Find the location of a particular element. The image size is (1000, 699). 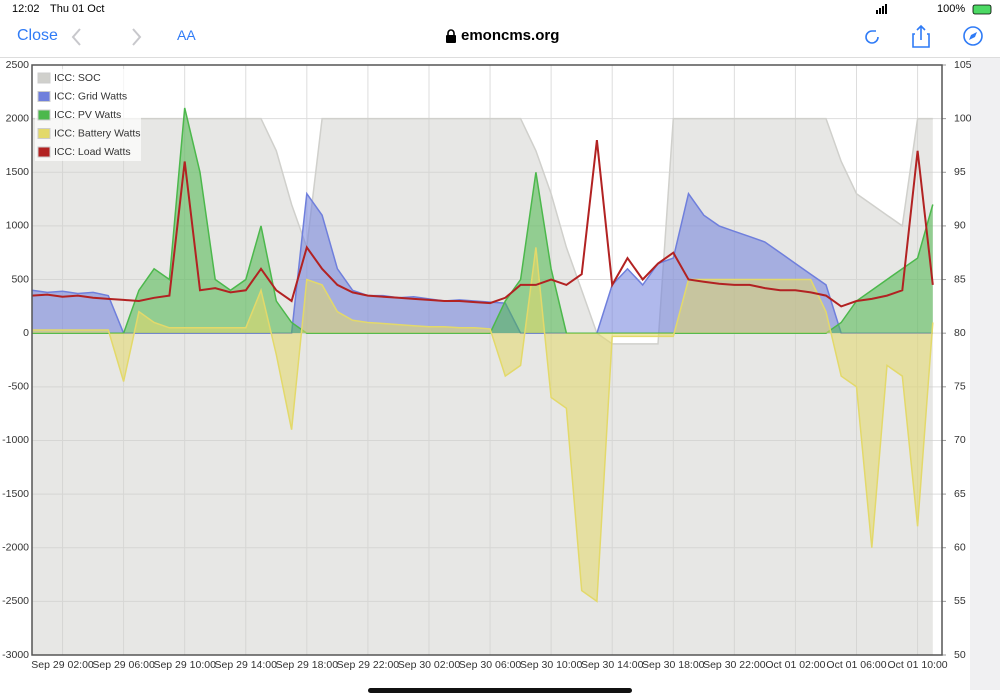

legend-label: ICC: PV Watts is located at coordinates (87, 115).